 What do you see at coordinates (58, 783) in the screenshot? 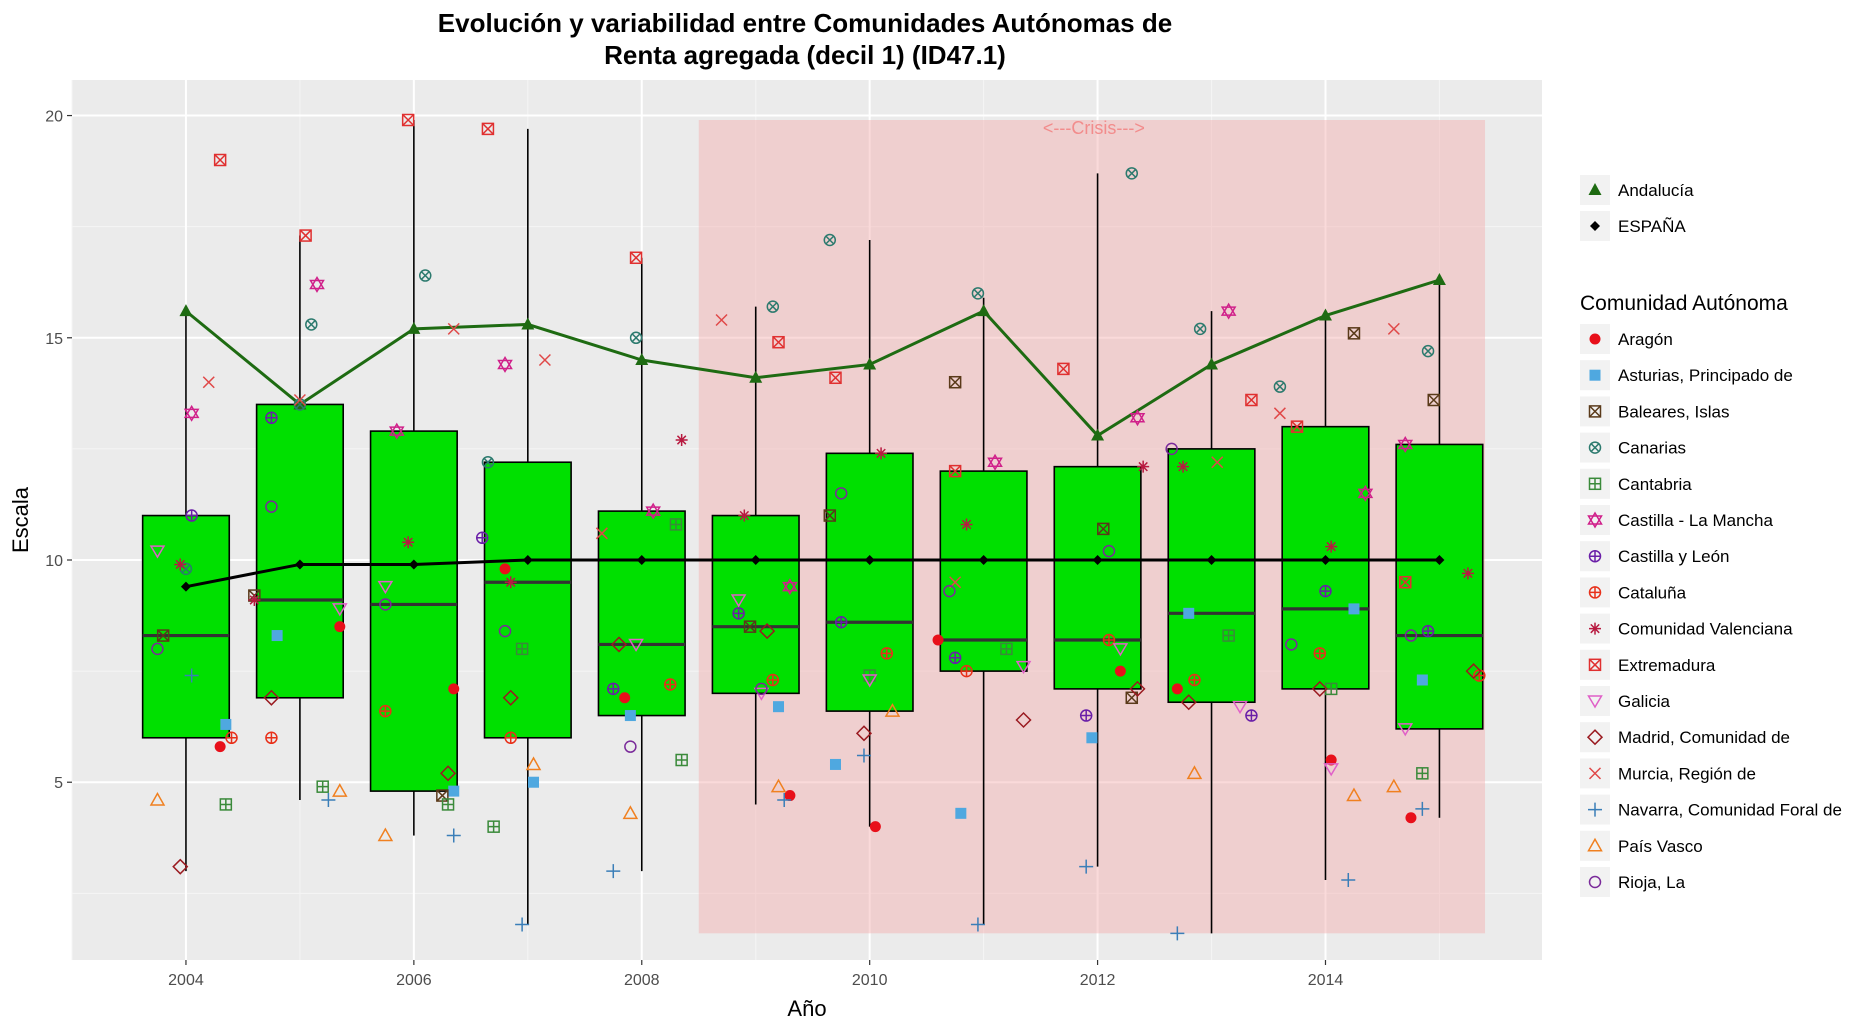
I see `y-tick-label: 5` at bounding box center [58, 783].